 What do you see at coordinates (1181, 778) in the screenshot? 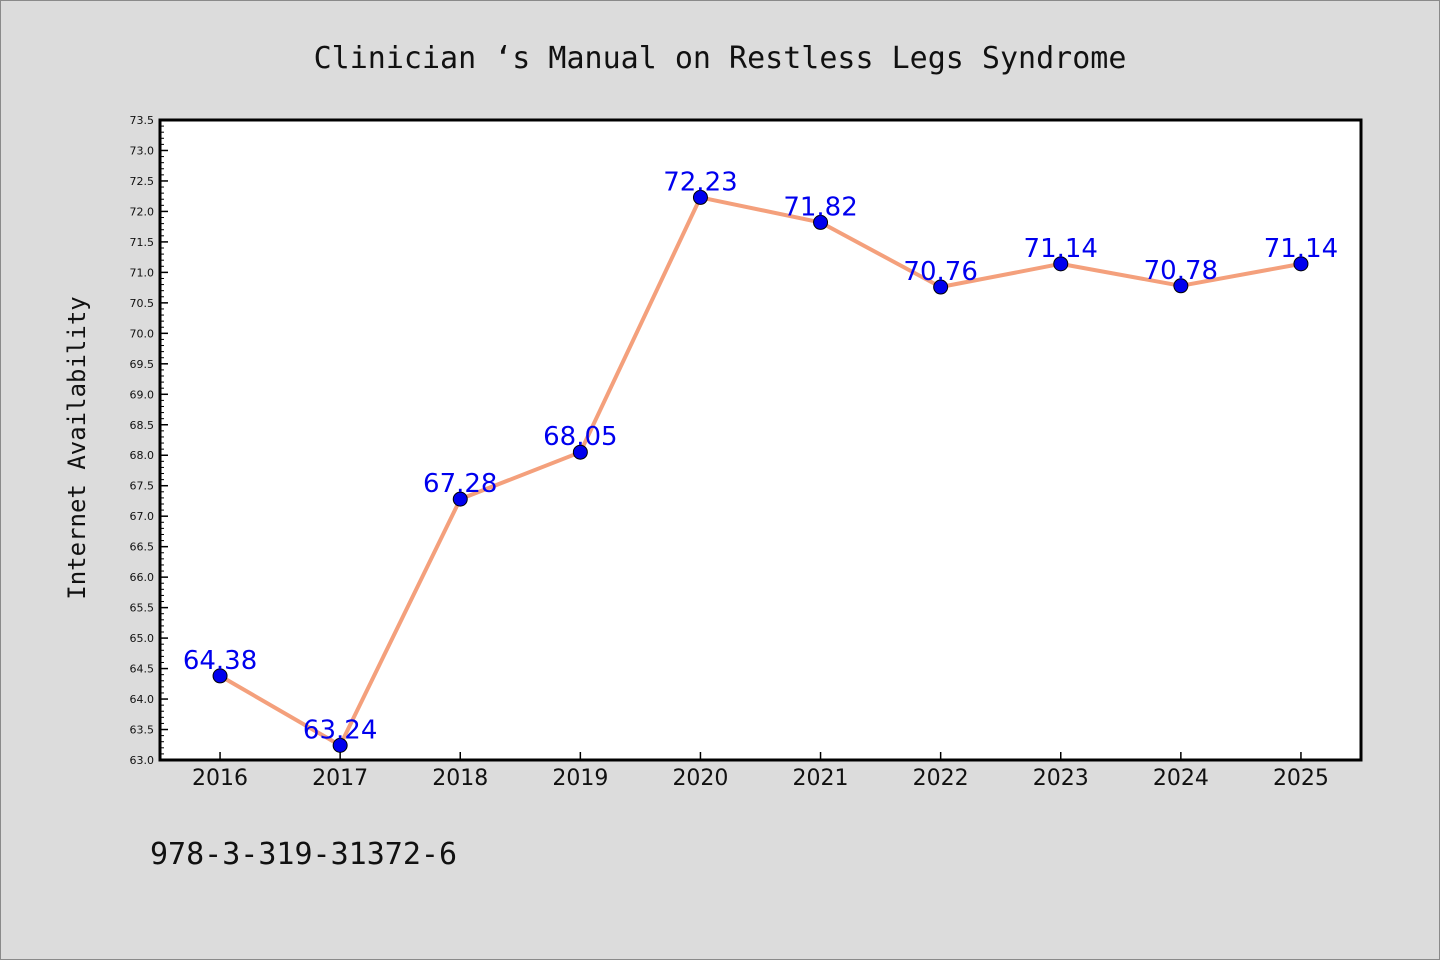
I see `x-tick-label: 2024` at bounding box center [1181, 778].